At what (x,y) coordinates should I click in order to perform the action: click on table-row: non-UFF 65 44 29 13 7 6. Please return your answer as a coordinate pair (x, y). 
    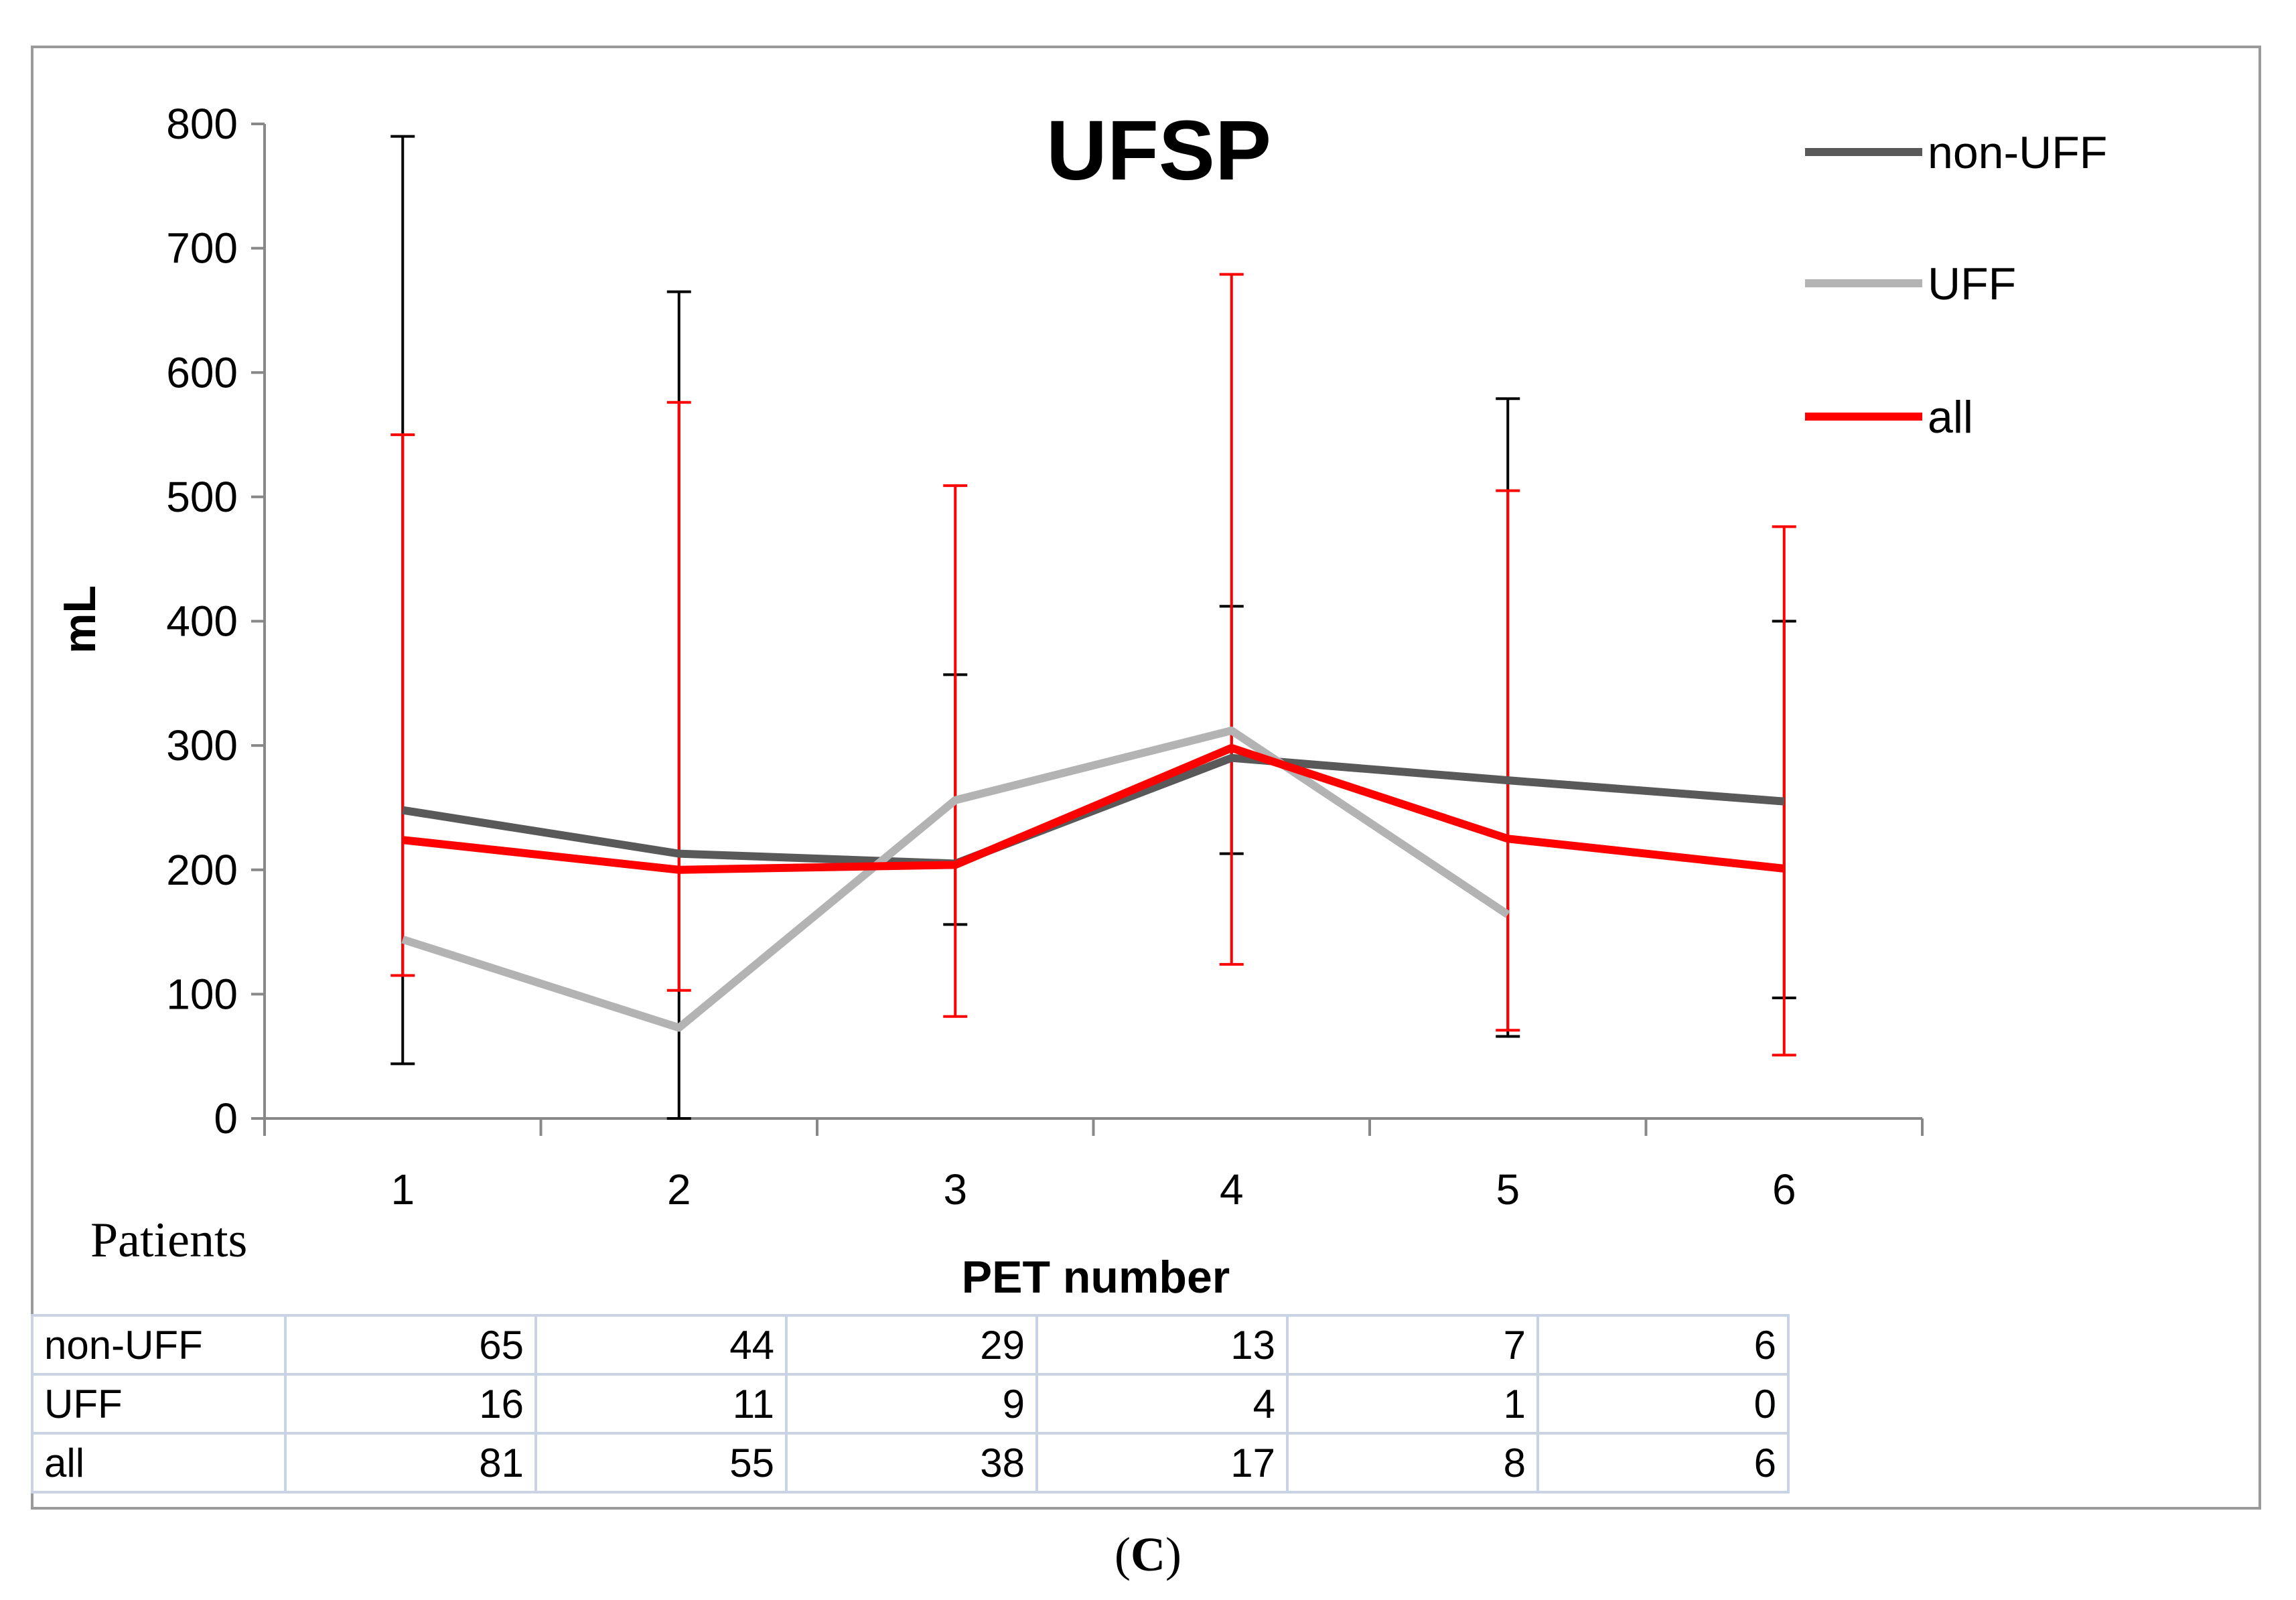
    Looking at the image, I should click on (910, 1345).